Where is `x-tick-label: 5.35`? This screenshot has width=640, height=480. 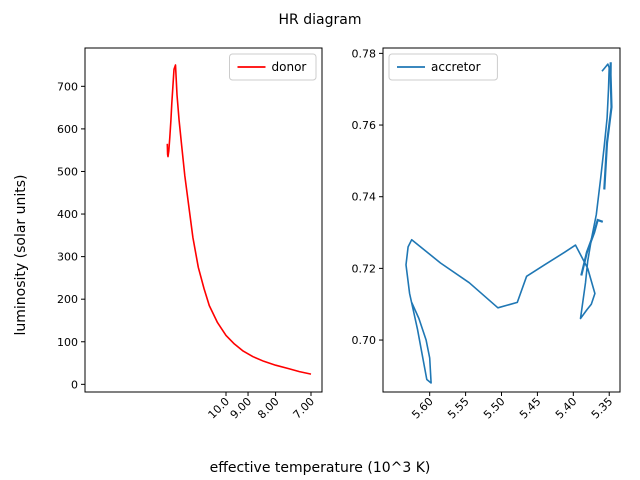 x-tick-label: 5.35 is located at coordinates (602, 408).